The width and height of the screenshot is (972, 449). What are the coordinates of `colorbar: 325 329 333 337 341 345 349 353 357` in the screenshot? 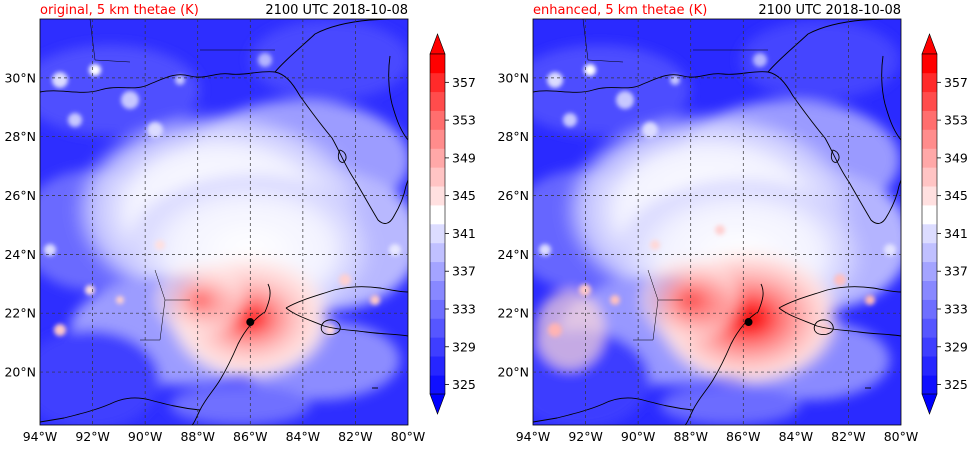 It's located at (944, 224).